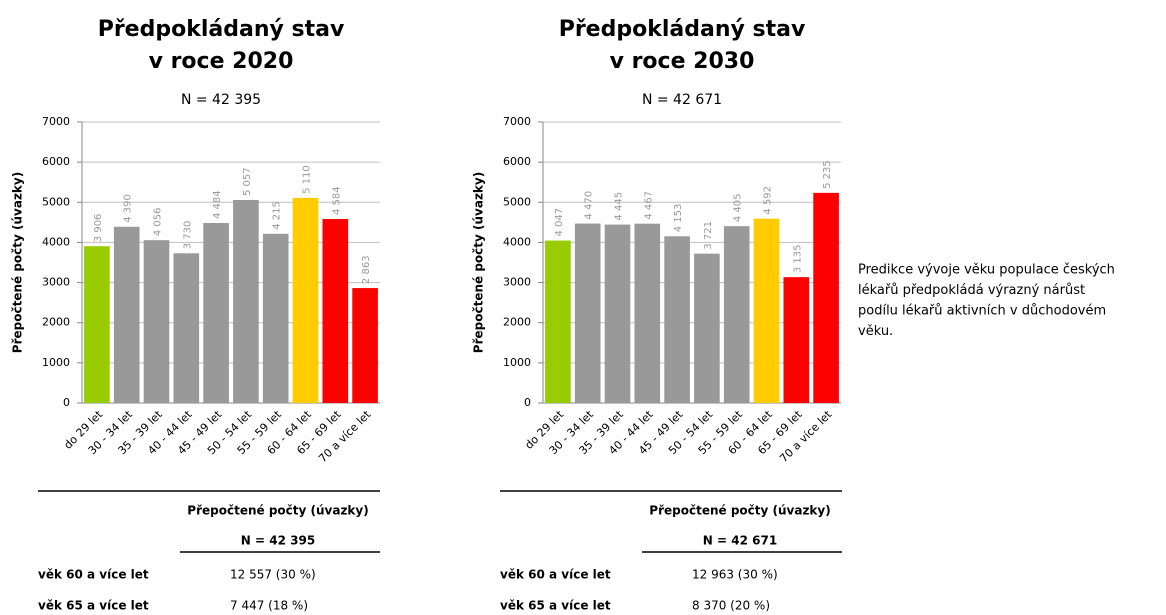 The width and height of the screenshot is (1166, 615). What do you see at coordinates (682, 100) in the screenshot?
I see `chart-subtitle: N = 42 671` at bounding box center [682, 100].